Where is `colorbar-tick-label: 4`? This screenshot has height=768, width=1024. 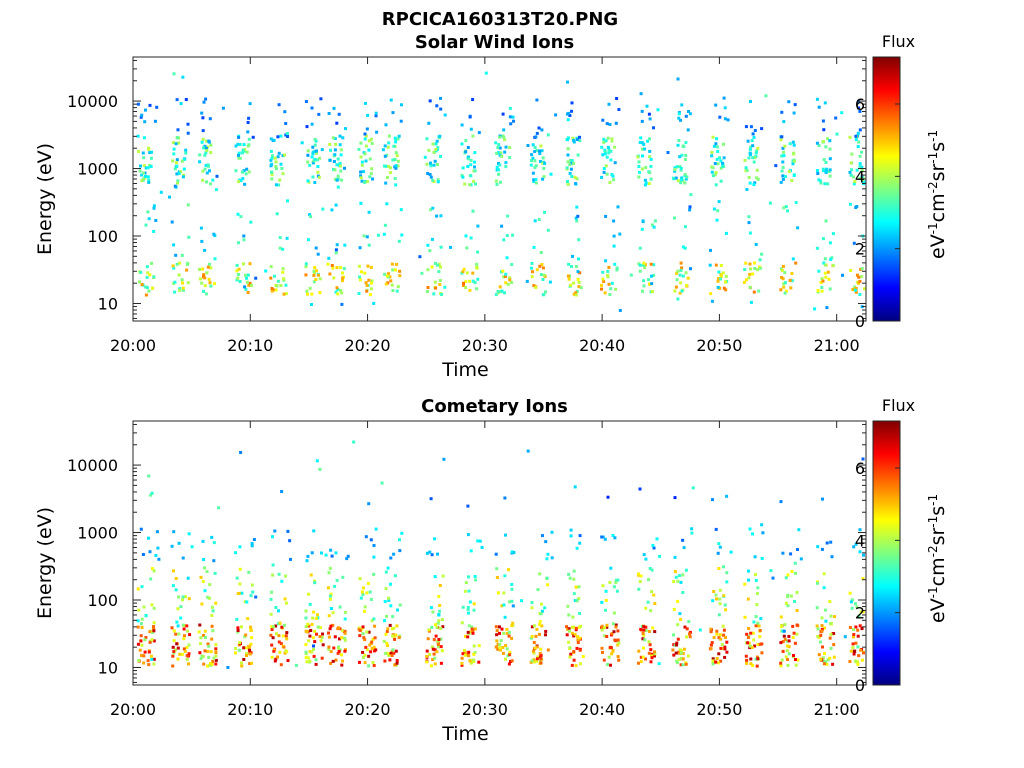 colorbar-tick-label: 4 is located at coordinates (860, 540).